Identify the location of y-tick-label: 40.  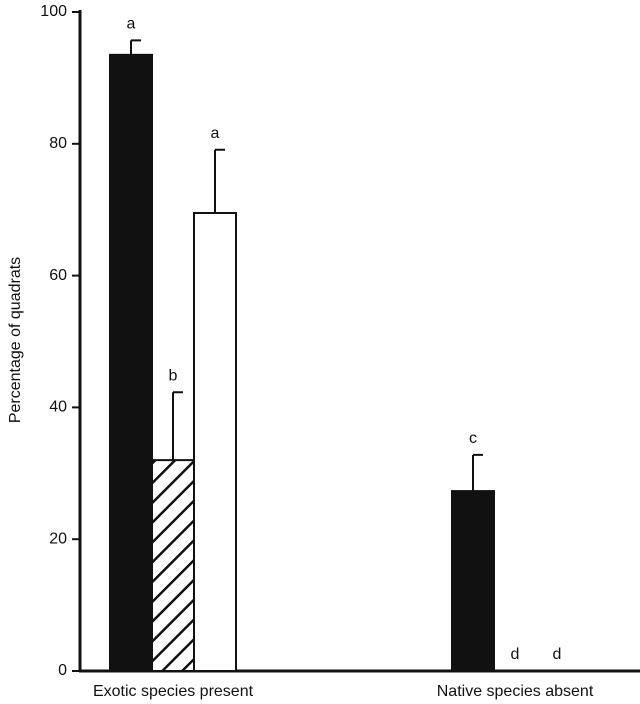
(58, 407).